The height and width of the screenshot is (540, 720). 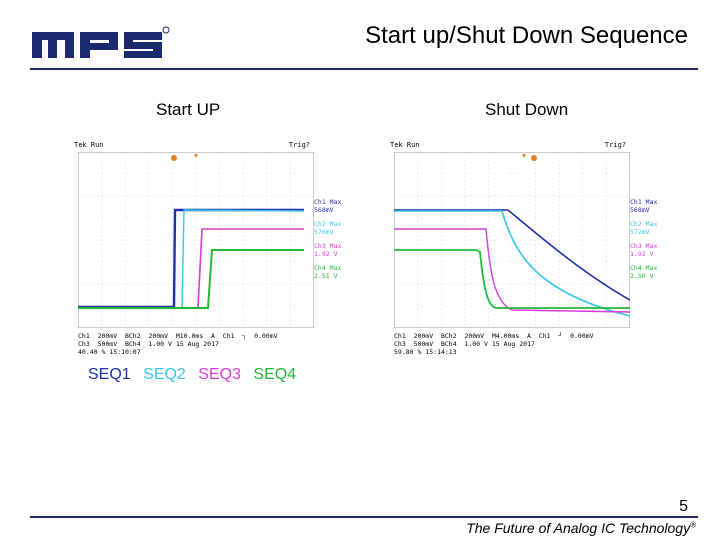 I want to click on legend-seq3: SEQ3, so click(x=219, y=374).